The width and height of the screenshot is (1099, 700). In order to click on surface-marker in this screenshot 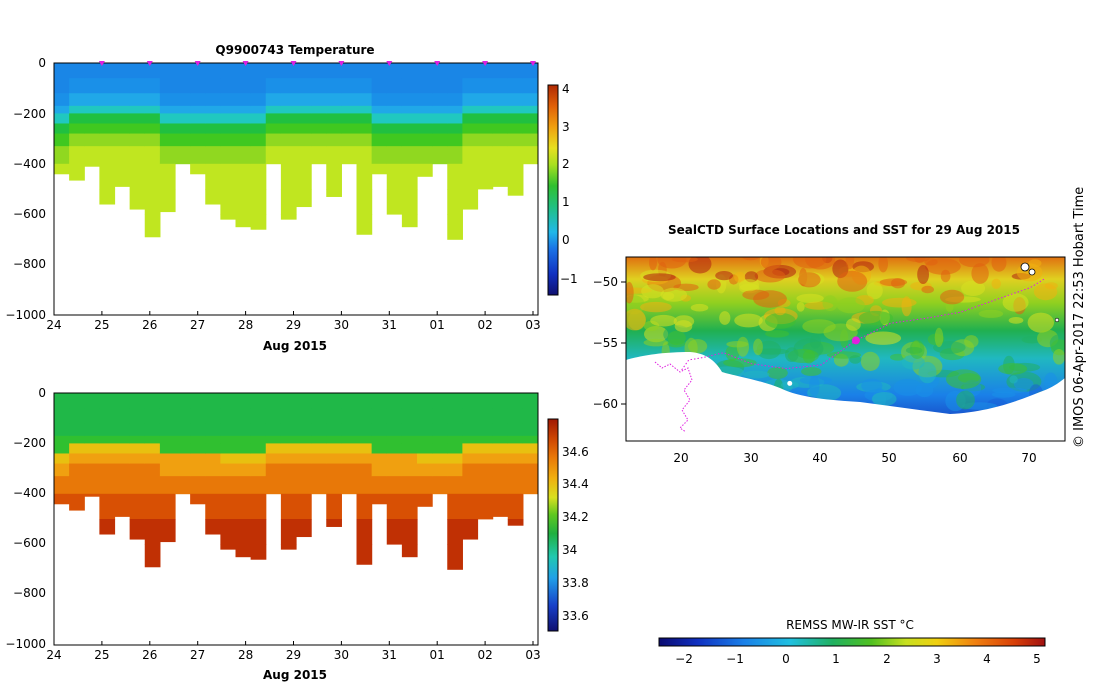, I will do `click(437, 63)`.